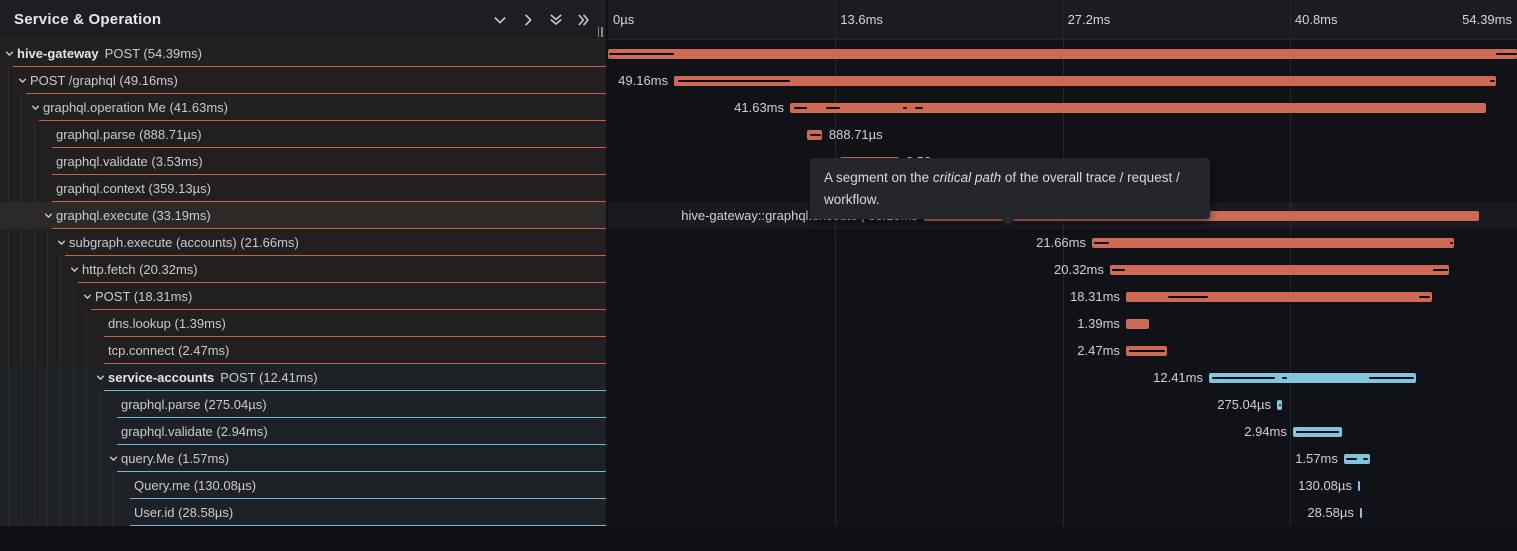 The image size is (1517, 551). Describe the element at coordinates (855, 134) in the screenshot. I see `span-duration-label: 888.71µs` at that location.